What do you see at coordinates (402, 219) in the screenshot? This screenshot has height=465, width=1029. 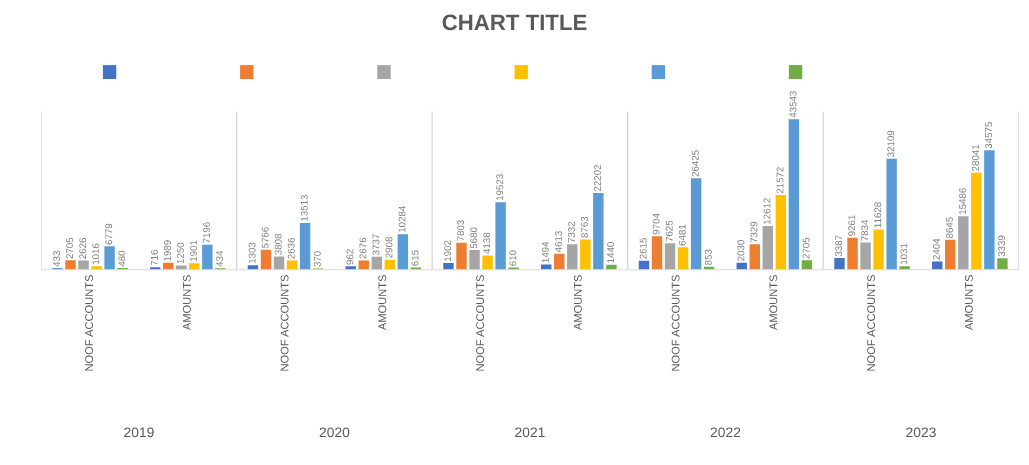 I see `data-label: 10284` at bounding box center [402, 219].